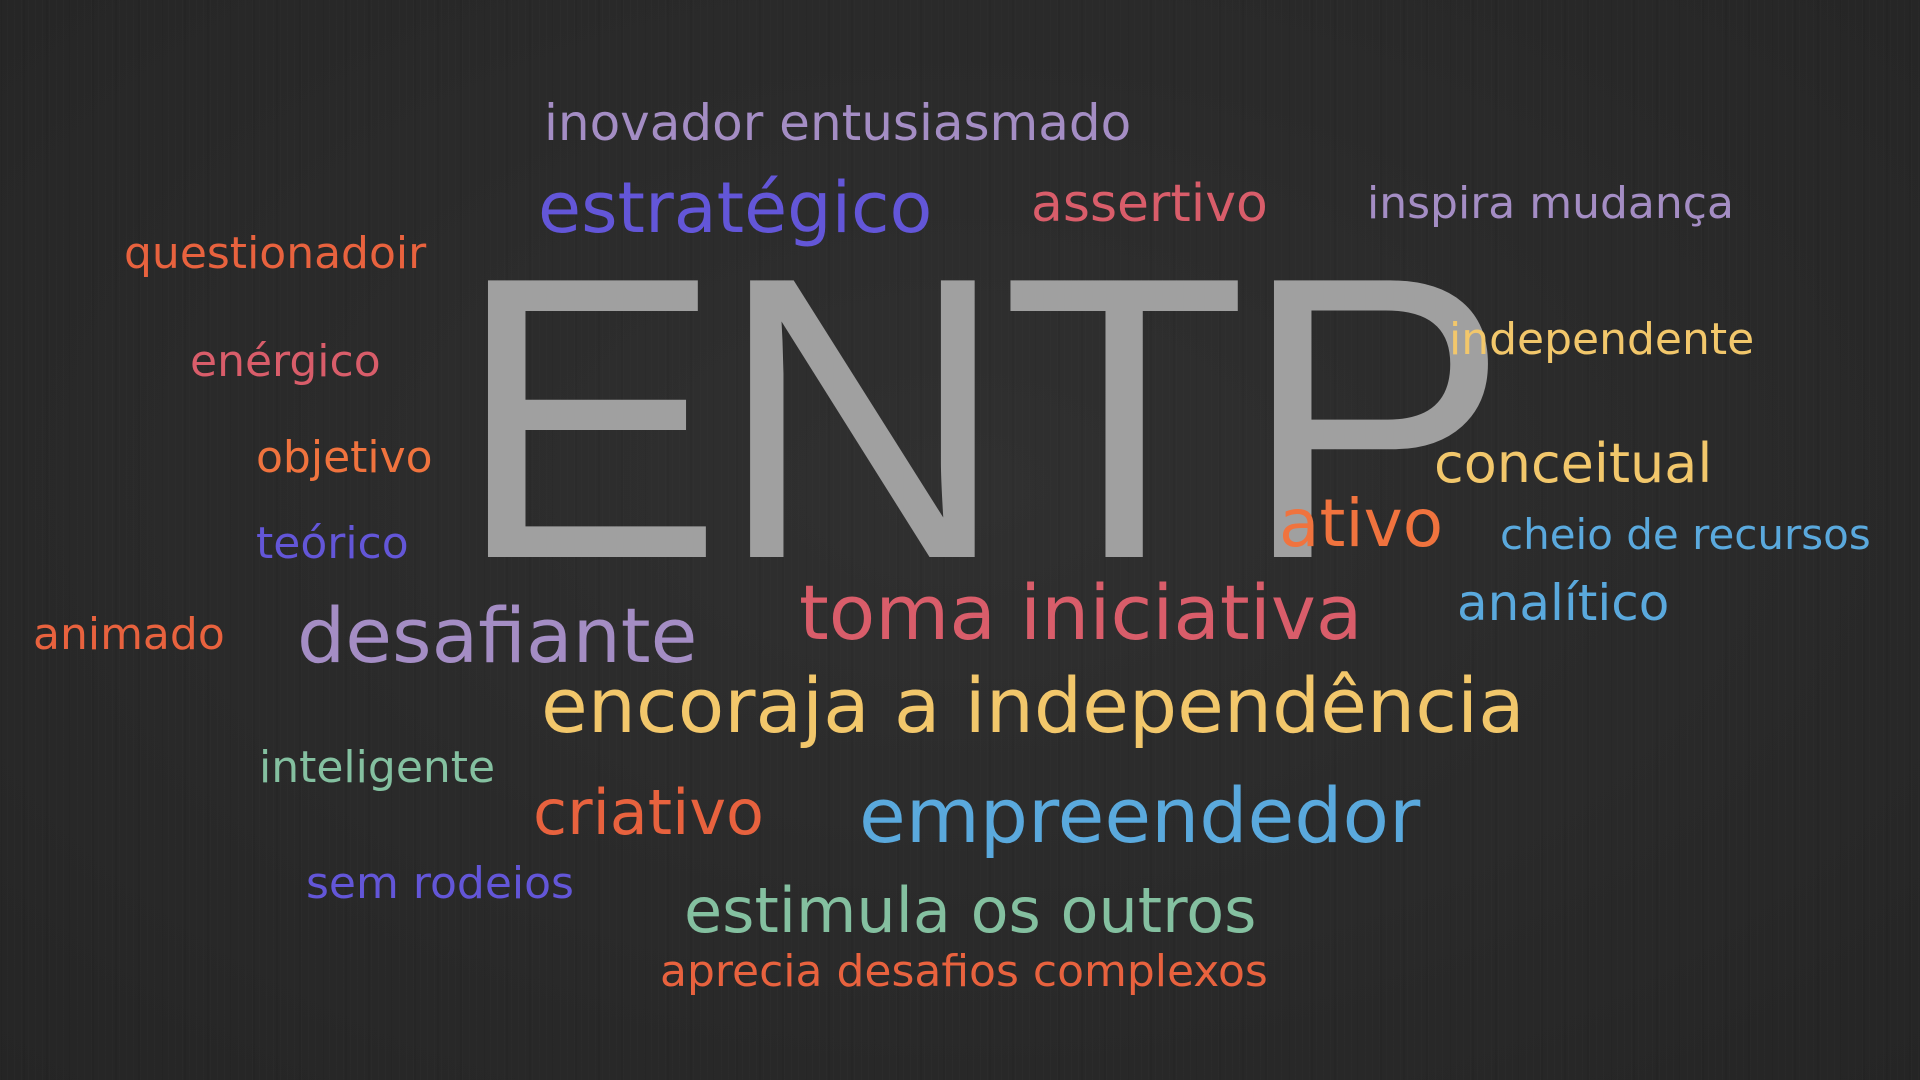  I want to click on word-cheio-de-recursos: cheio de recursos, so click(1685, 534).